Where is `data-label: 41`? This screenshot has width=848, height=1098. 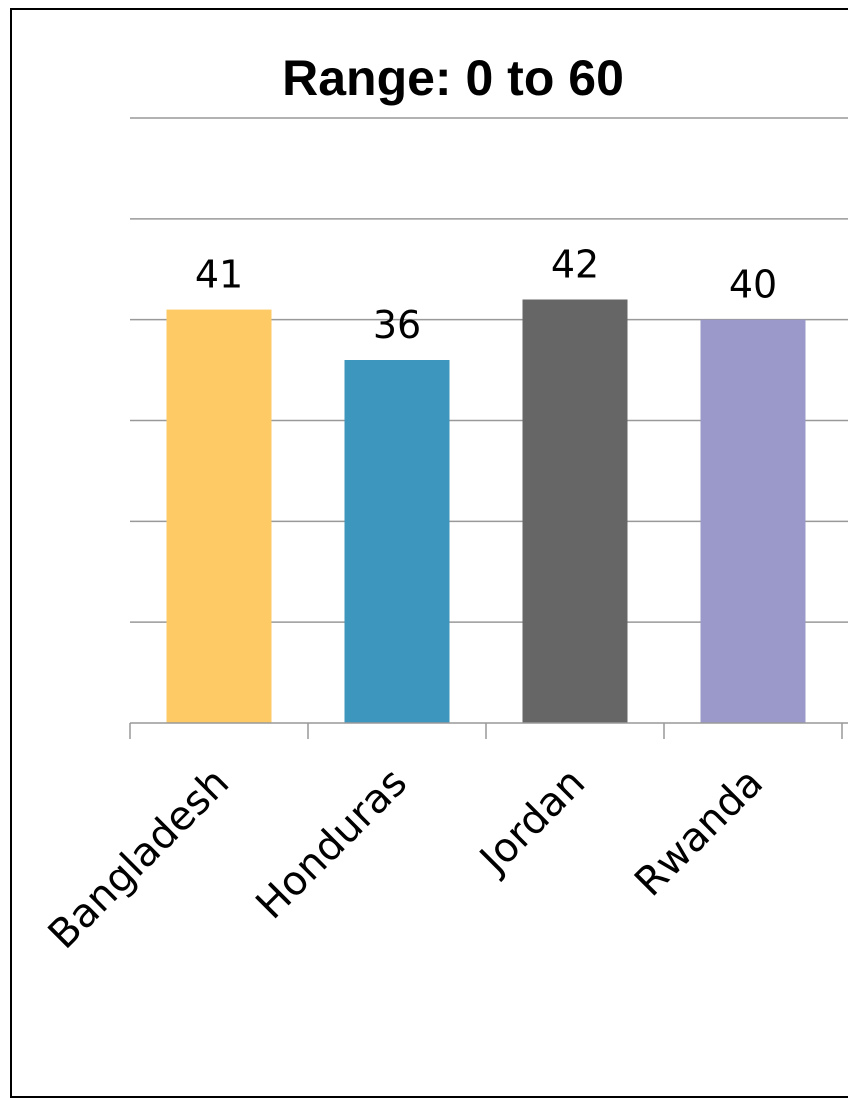 data-label: 41 is located at coordinates (219, 275).